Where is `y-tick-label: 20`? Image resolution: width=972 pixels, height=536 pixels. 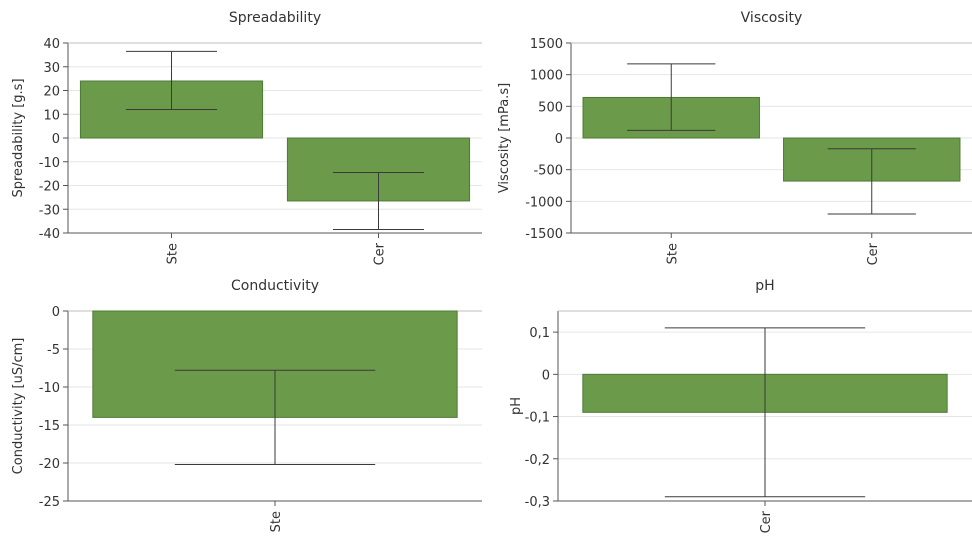 y-tick-label: 20 is located at coordinates (51, 92).